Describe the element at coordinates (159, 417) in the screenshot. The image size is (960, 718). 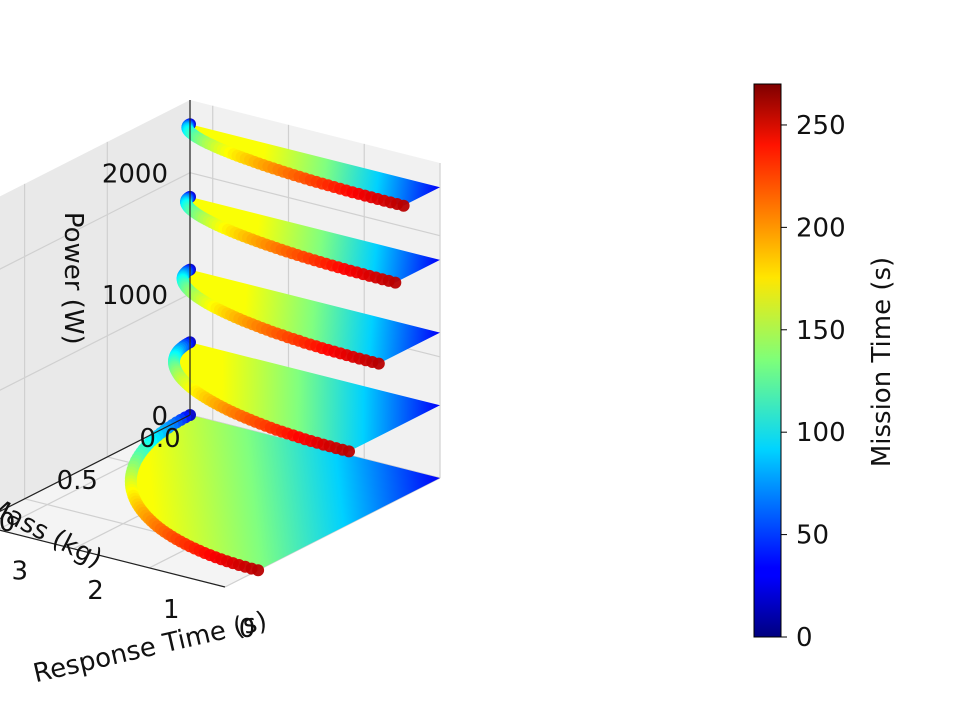
I see `z-tick-label: 0` at that location.